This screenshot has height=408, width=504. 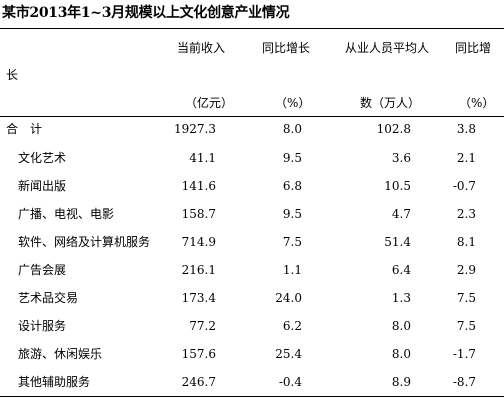 What do you see at coordinates (36, 158) in the screenshot?
I see `row-name: 文化艺术` at bounding box center [36, 158].